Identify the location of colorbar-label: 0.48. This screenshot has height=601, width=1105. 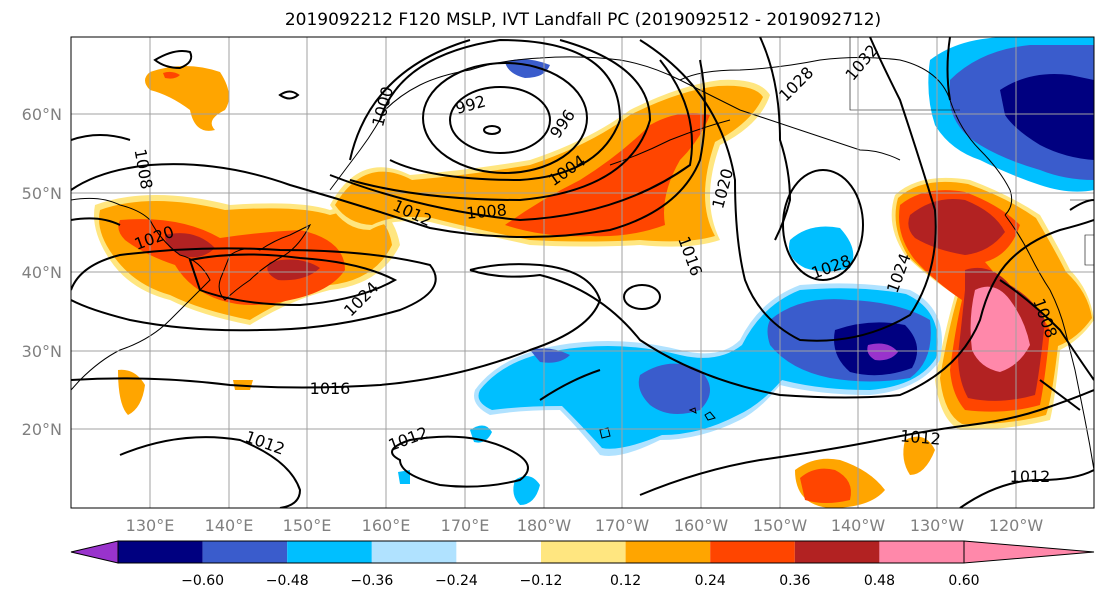
(879, 581).